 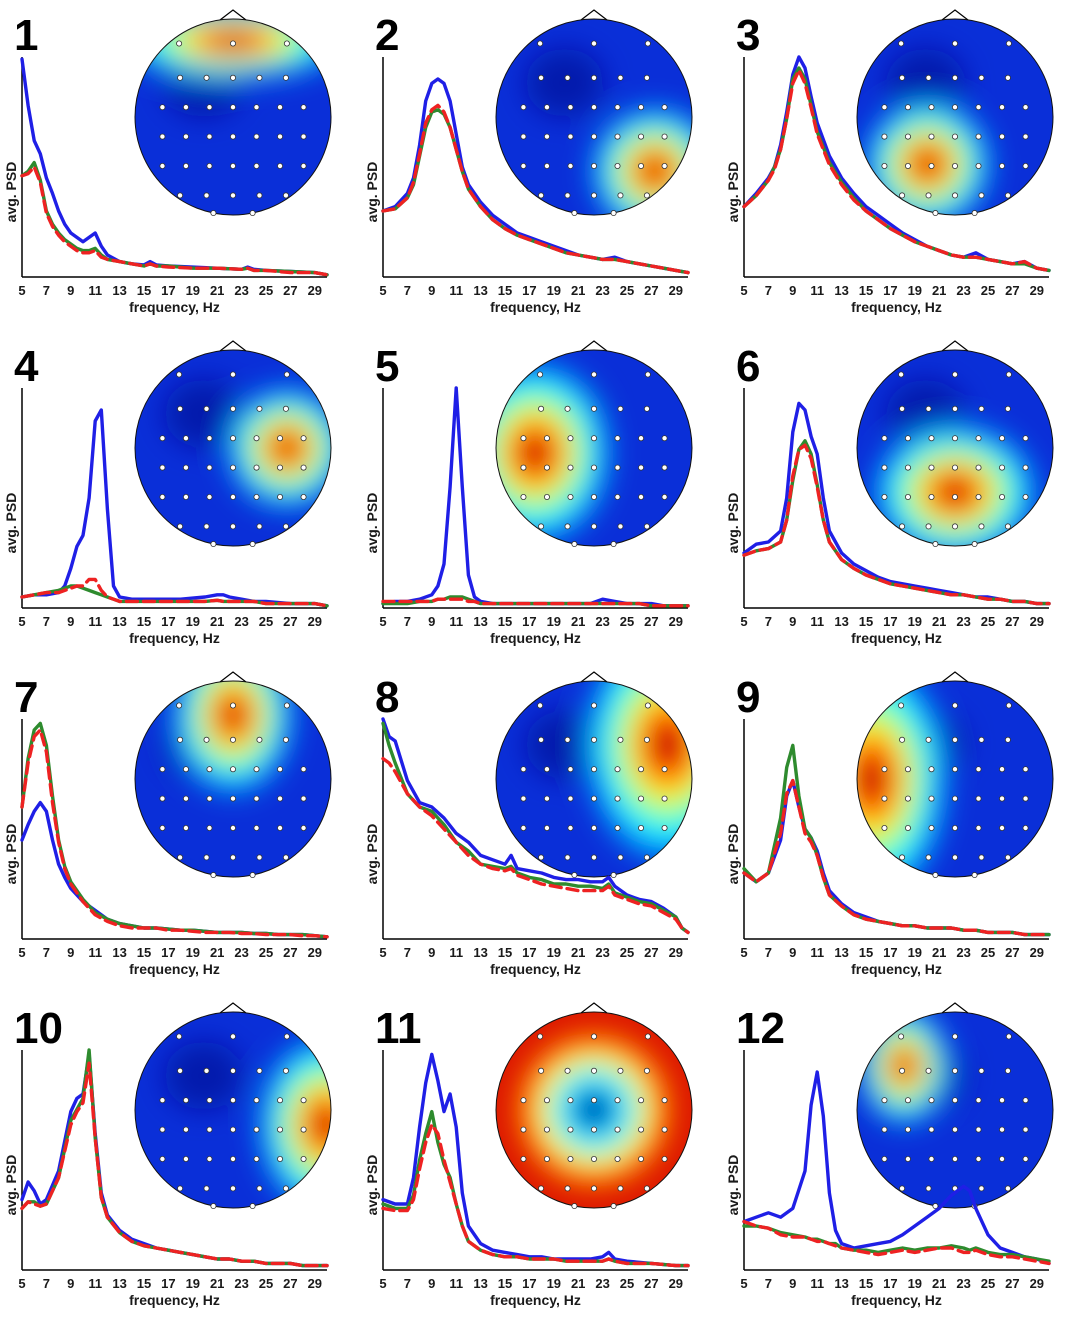 What do you see at coordinates (11, 192) in the screenshot?
I see `y-axis-title: avg. PSD` at bounding box center [11, 192].